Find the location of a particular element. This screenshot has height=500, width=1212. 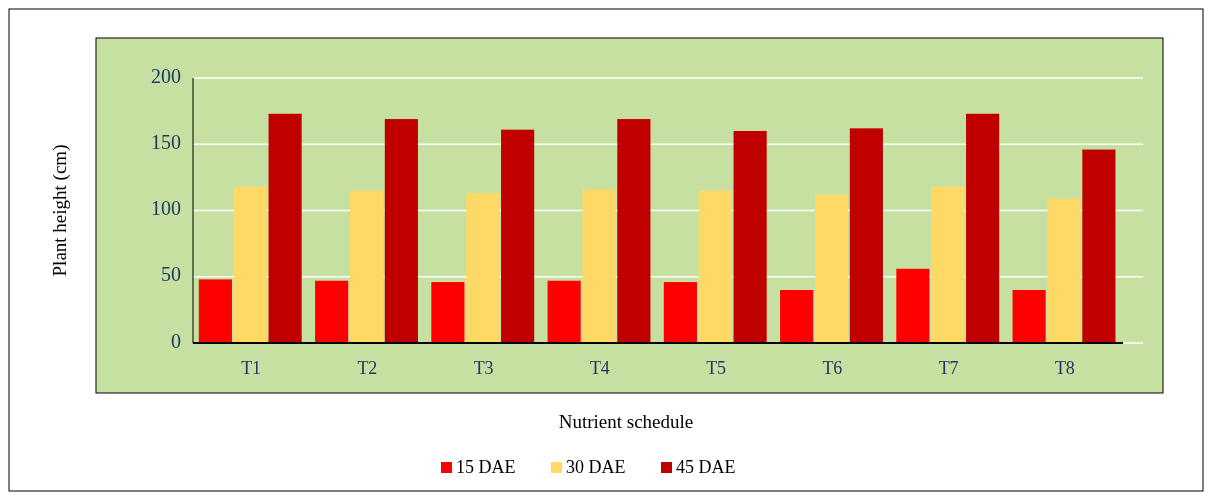

x-tick-label: T1 is located at coordinates (251, 368).